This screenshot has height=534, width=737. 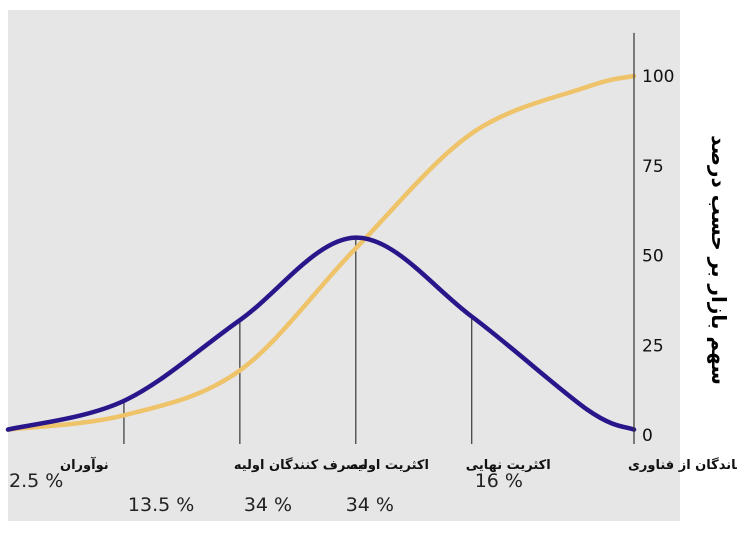 What do you see at coordinates (370, 505) in the screenshot?
I see `category-percent-4: 34 %` at bounding box center [370, 505].